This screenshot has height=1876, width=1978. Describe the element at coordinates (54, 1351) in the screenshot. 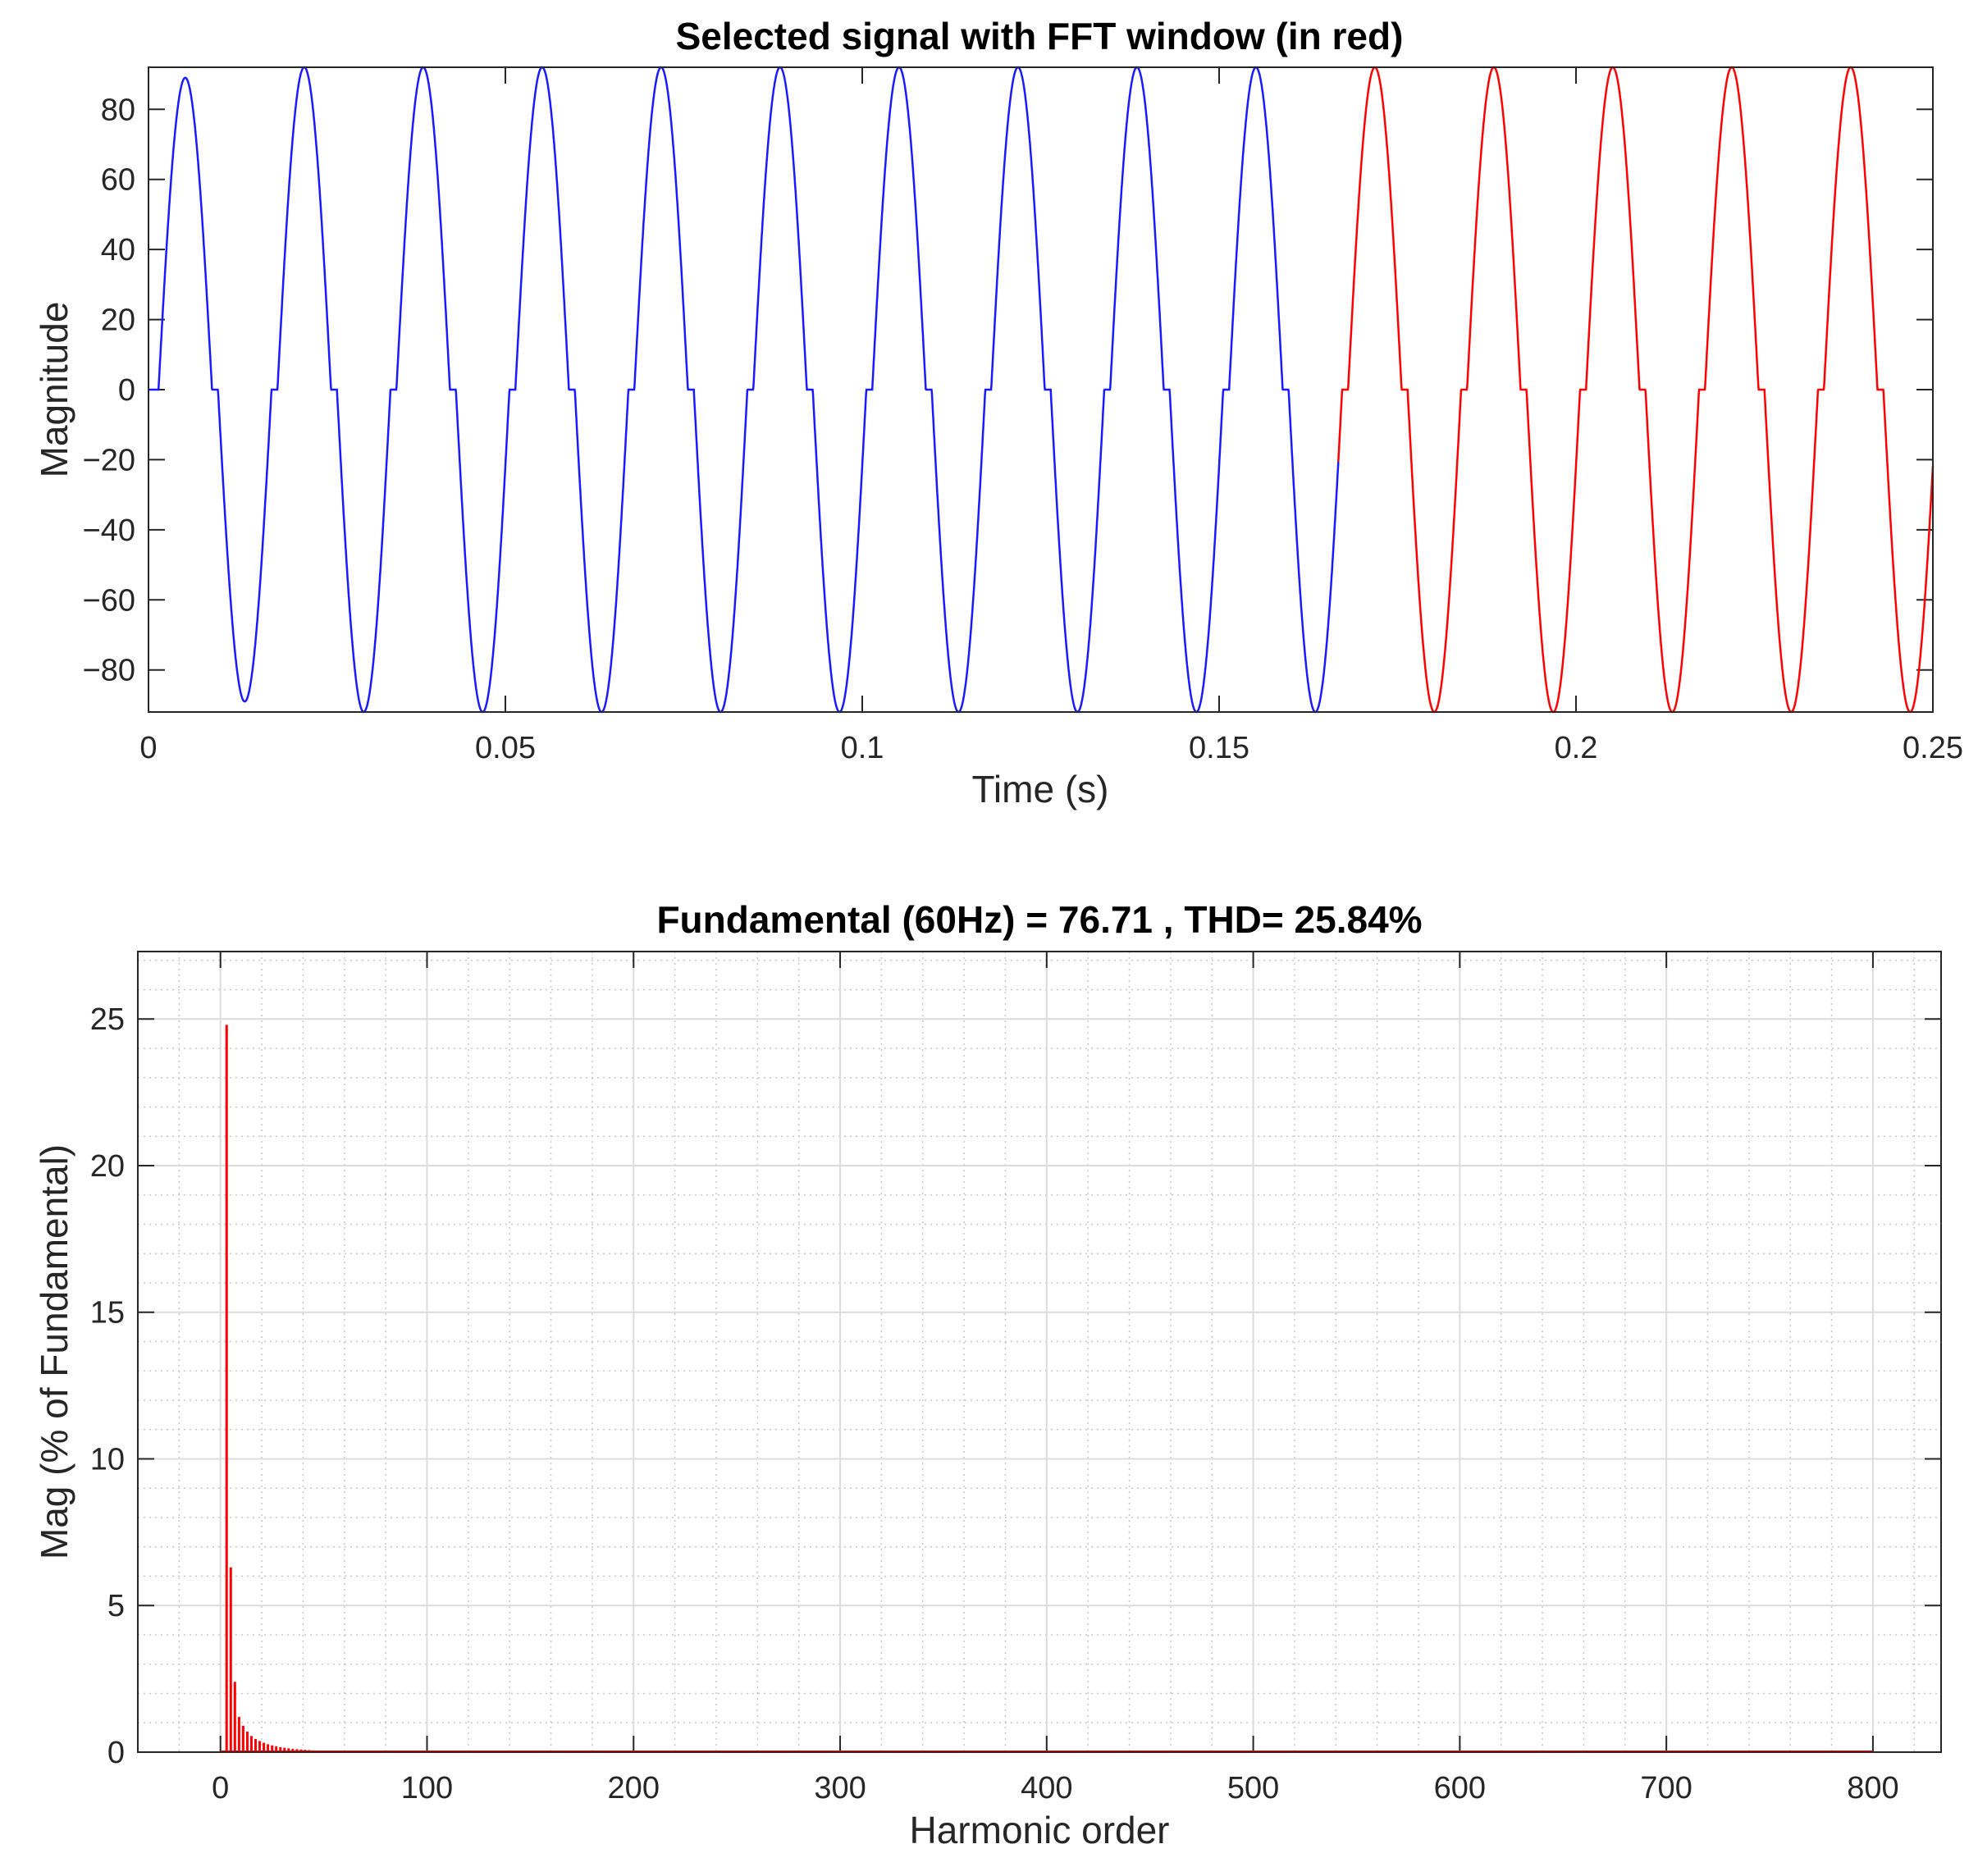

I see `spectrum-y-axis-label: Mag (% of Fundamental)` at that location.